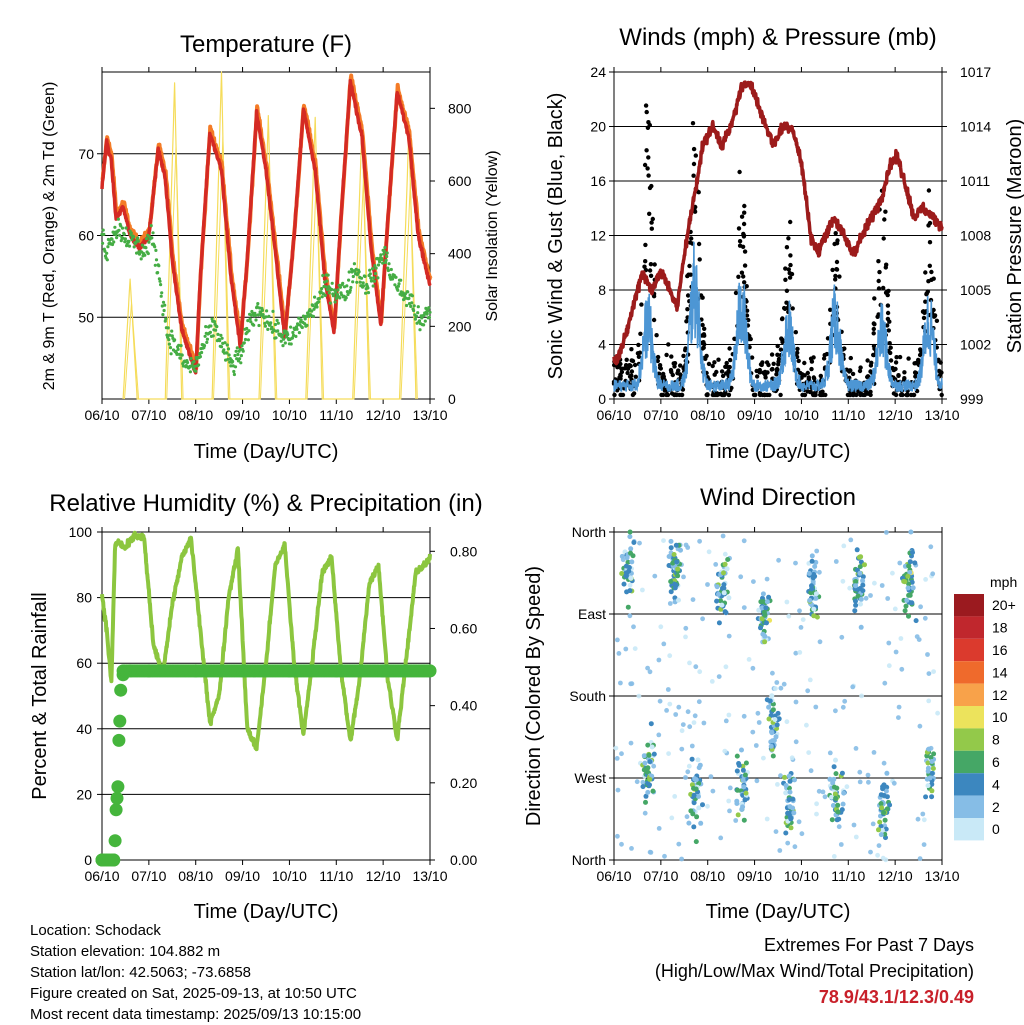 The width and height of the screenshot is (1024, 1025). I want to click on winds-y-tick-label: 24, so click(598, 72).